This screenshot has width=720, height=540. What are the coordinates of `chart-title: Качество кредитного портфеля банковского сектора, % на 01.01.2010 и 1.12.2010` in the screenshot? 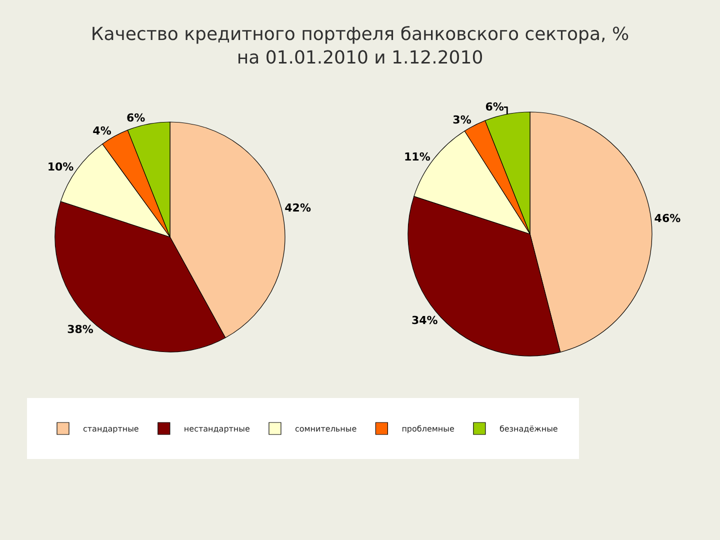 It's located at (360, 46).